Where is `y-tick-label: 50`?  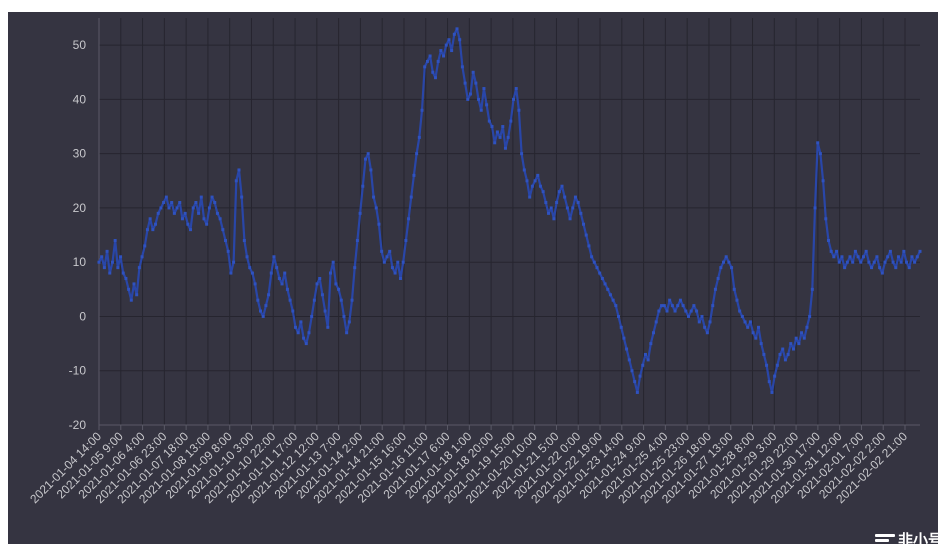
y-tick-label: 50 is located at coordinates (80, 45).